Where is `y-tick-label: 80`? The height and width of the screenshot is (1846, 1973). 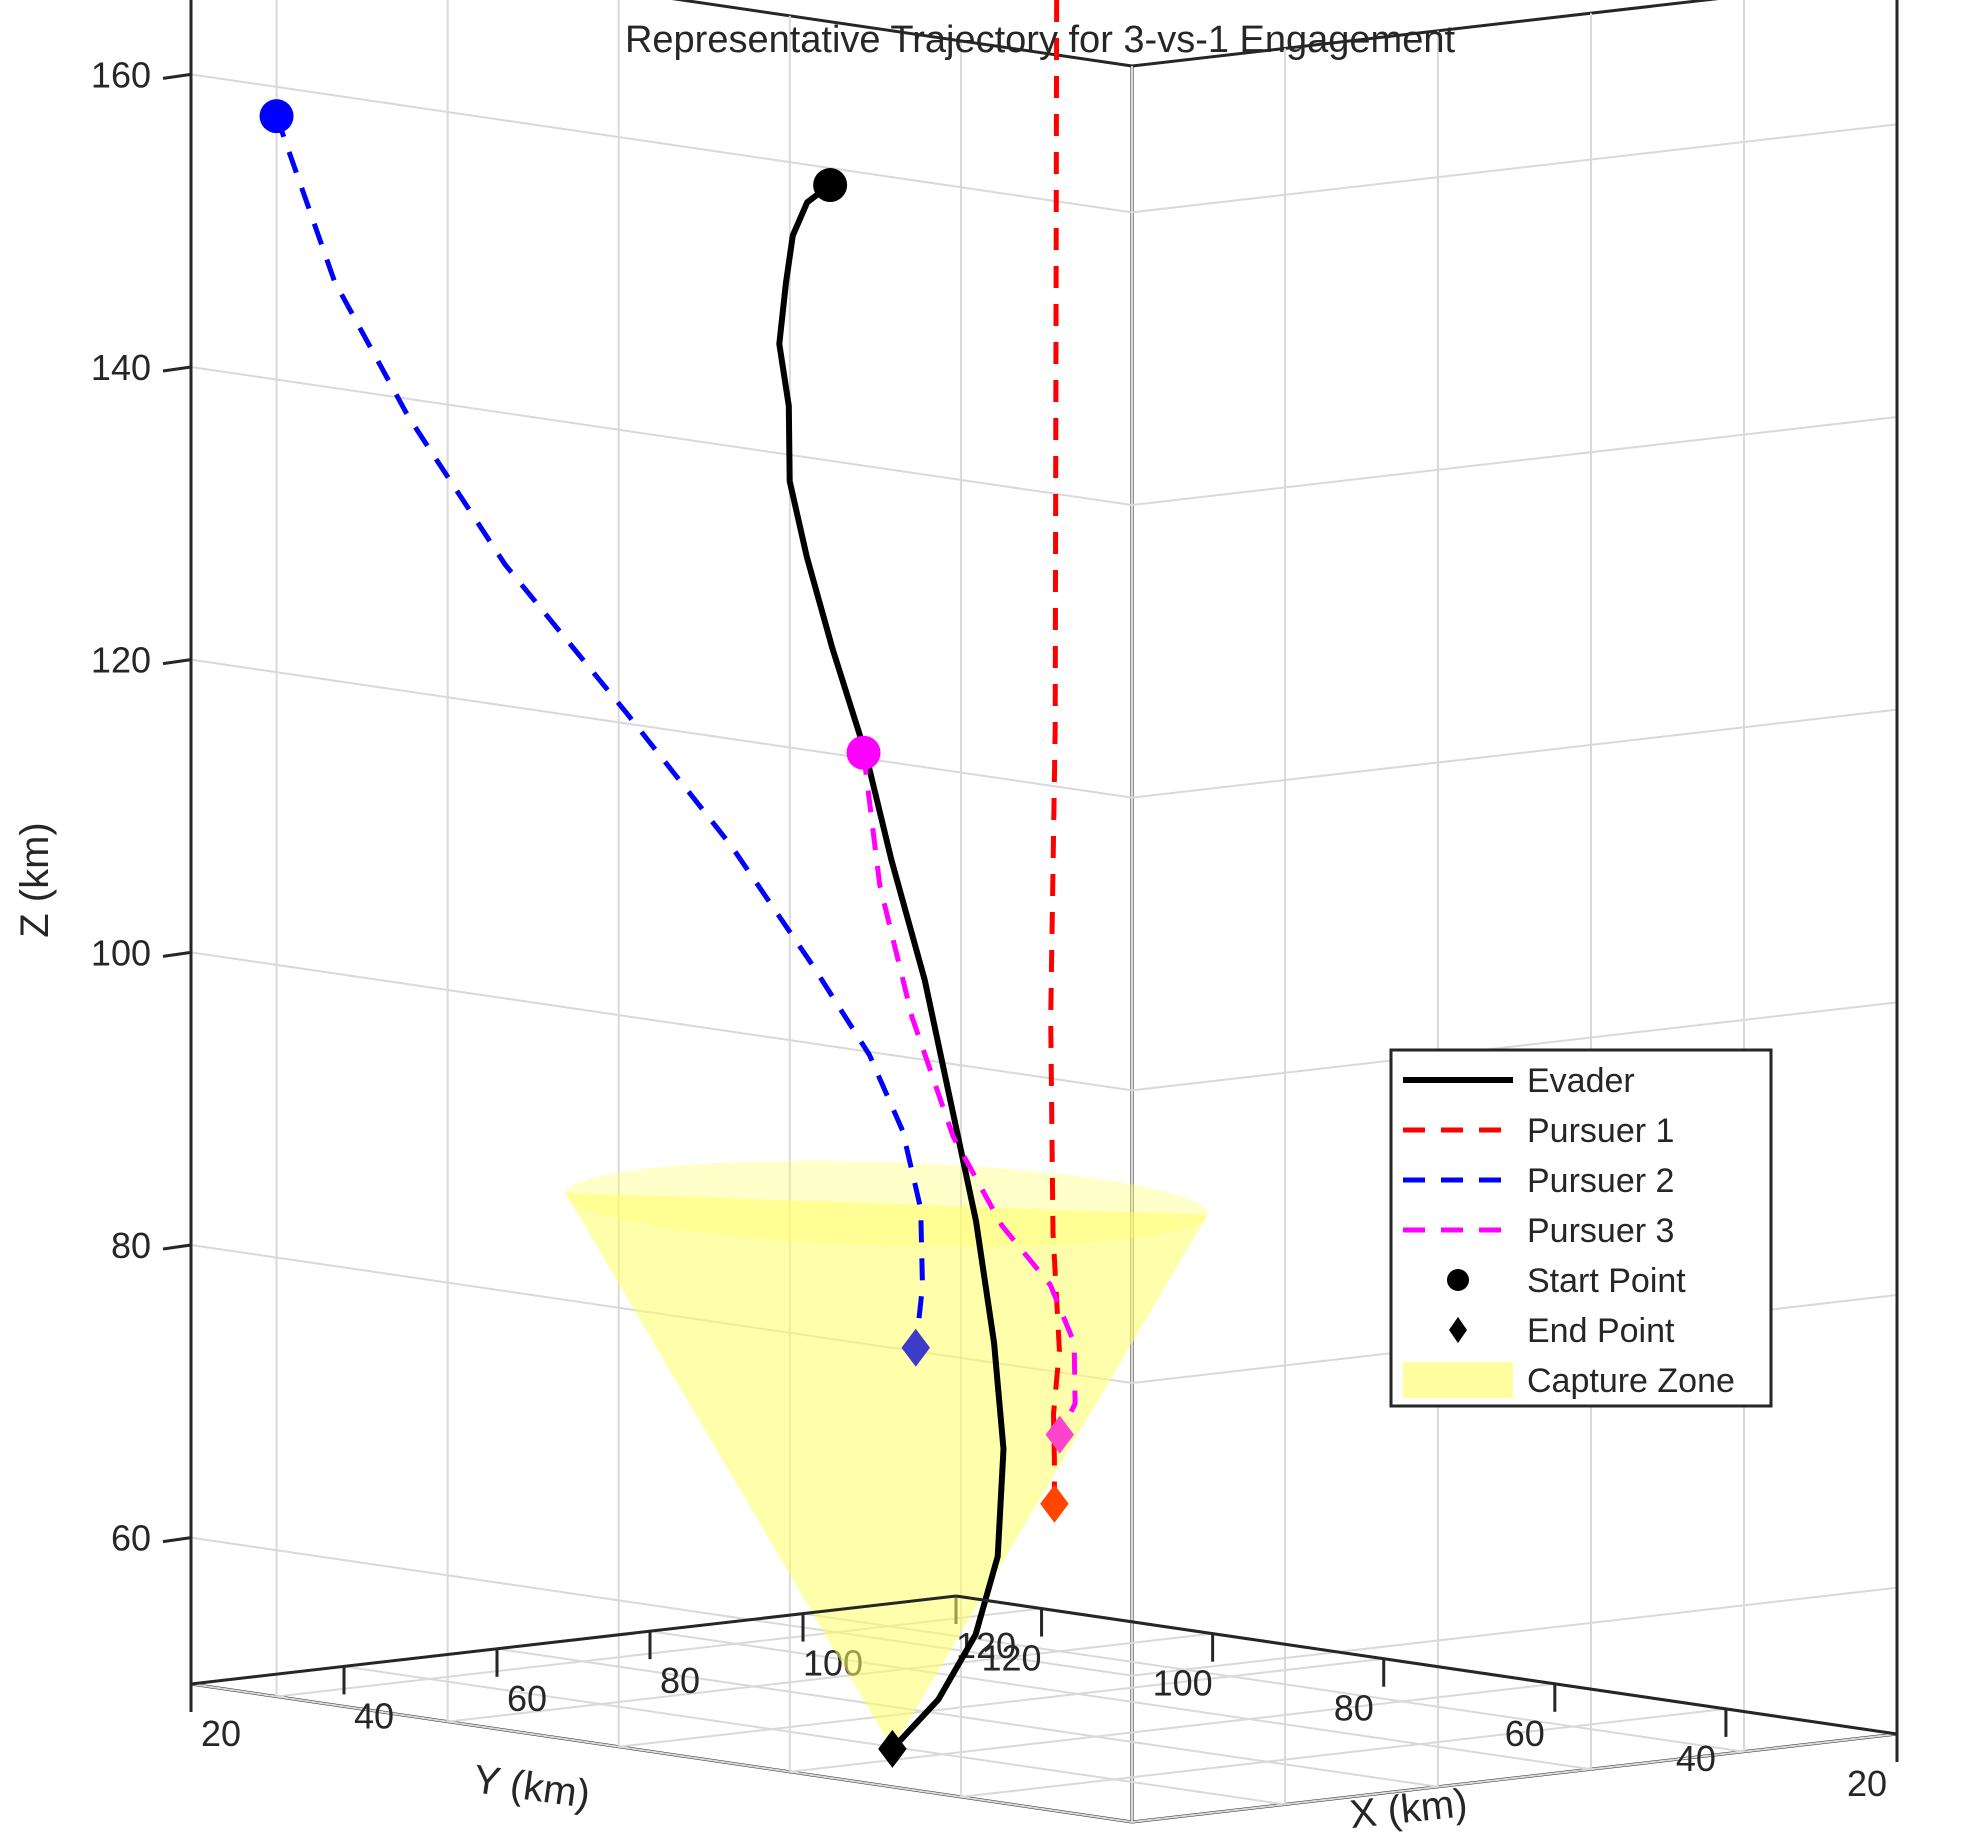
y-tick-label: 80 is located at coordinates (1354, 1708).